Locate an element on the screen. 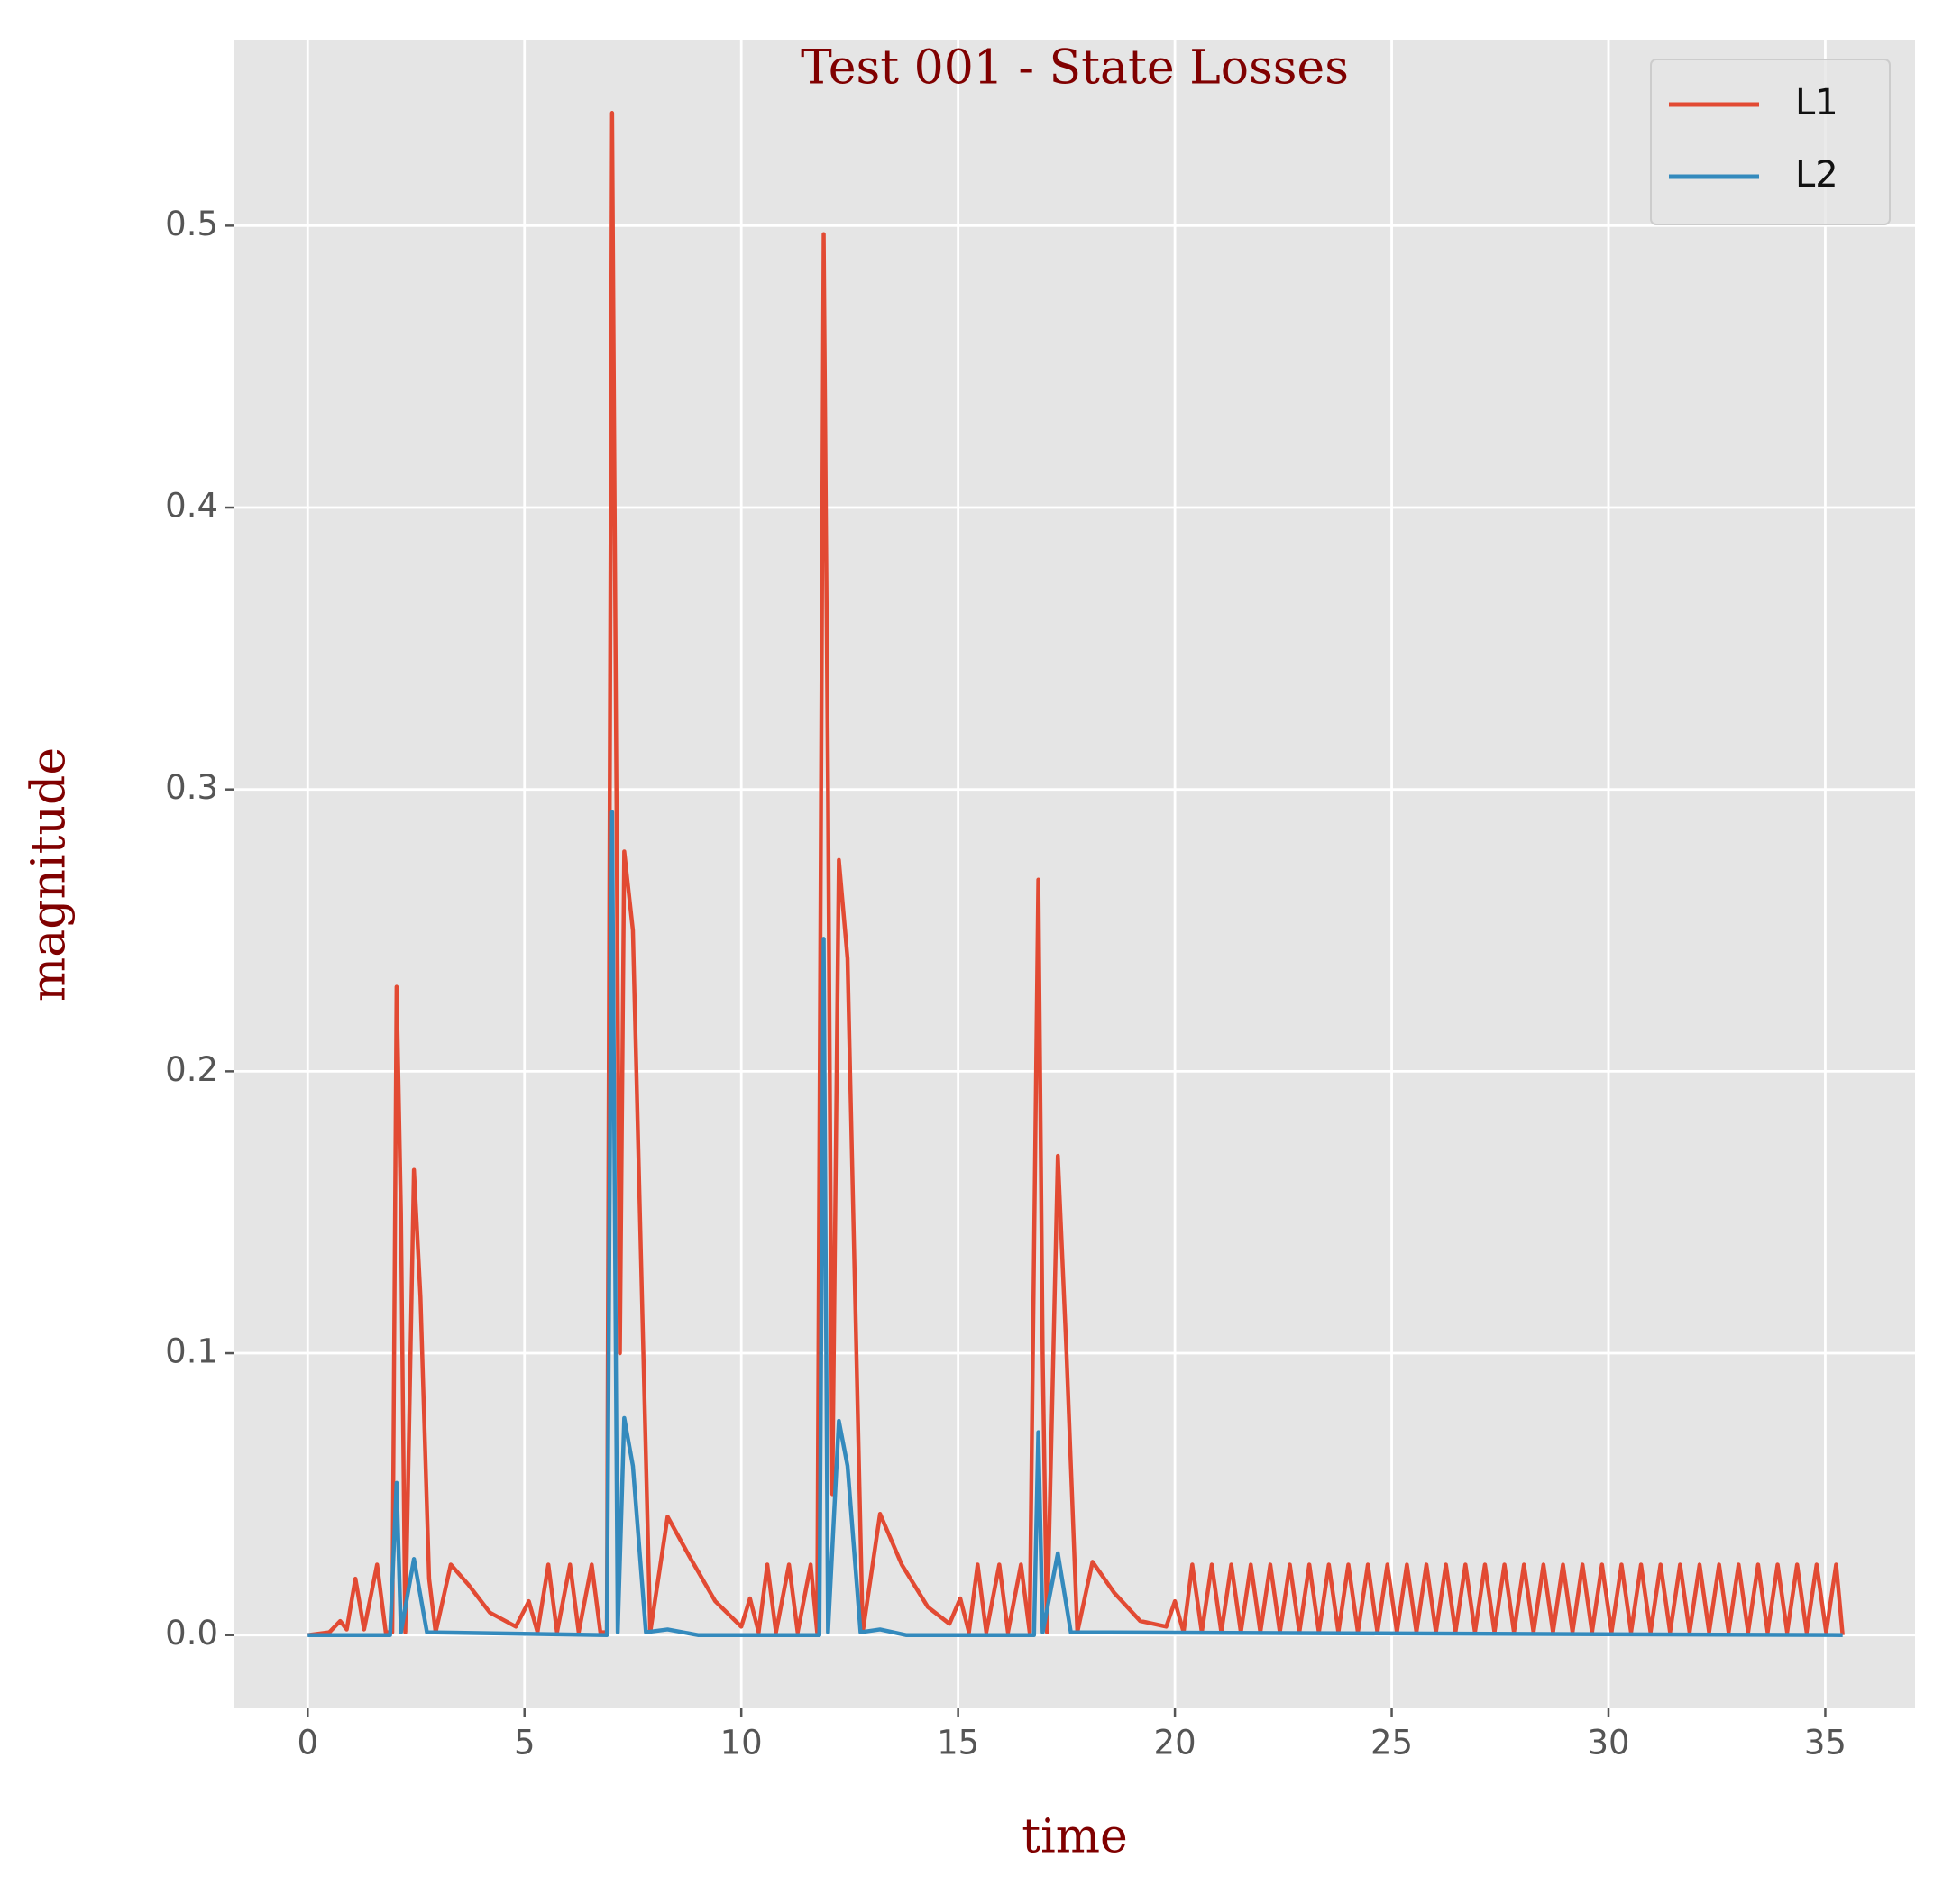  x-tick-label: 30 is located at coordinates (1608, 1743).